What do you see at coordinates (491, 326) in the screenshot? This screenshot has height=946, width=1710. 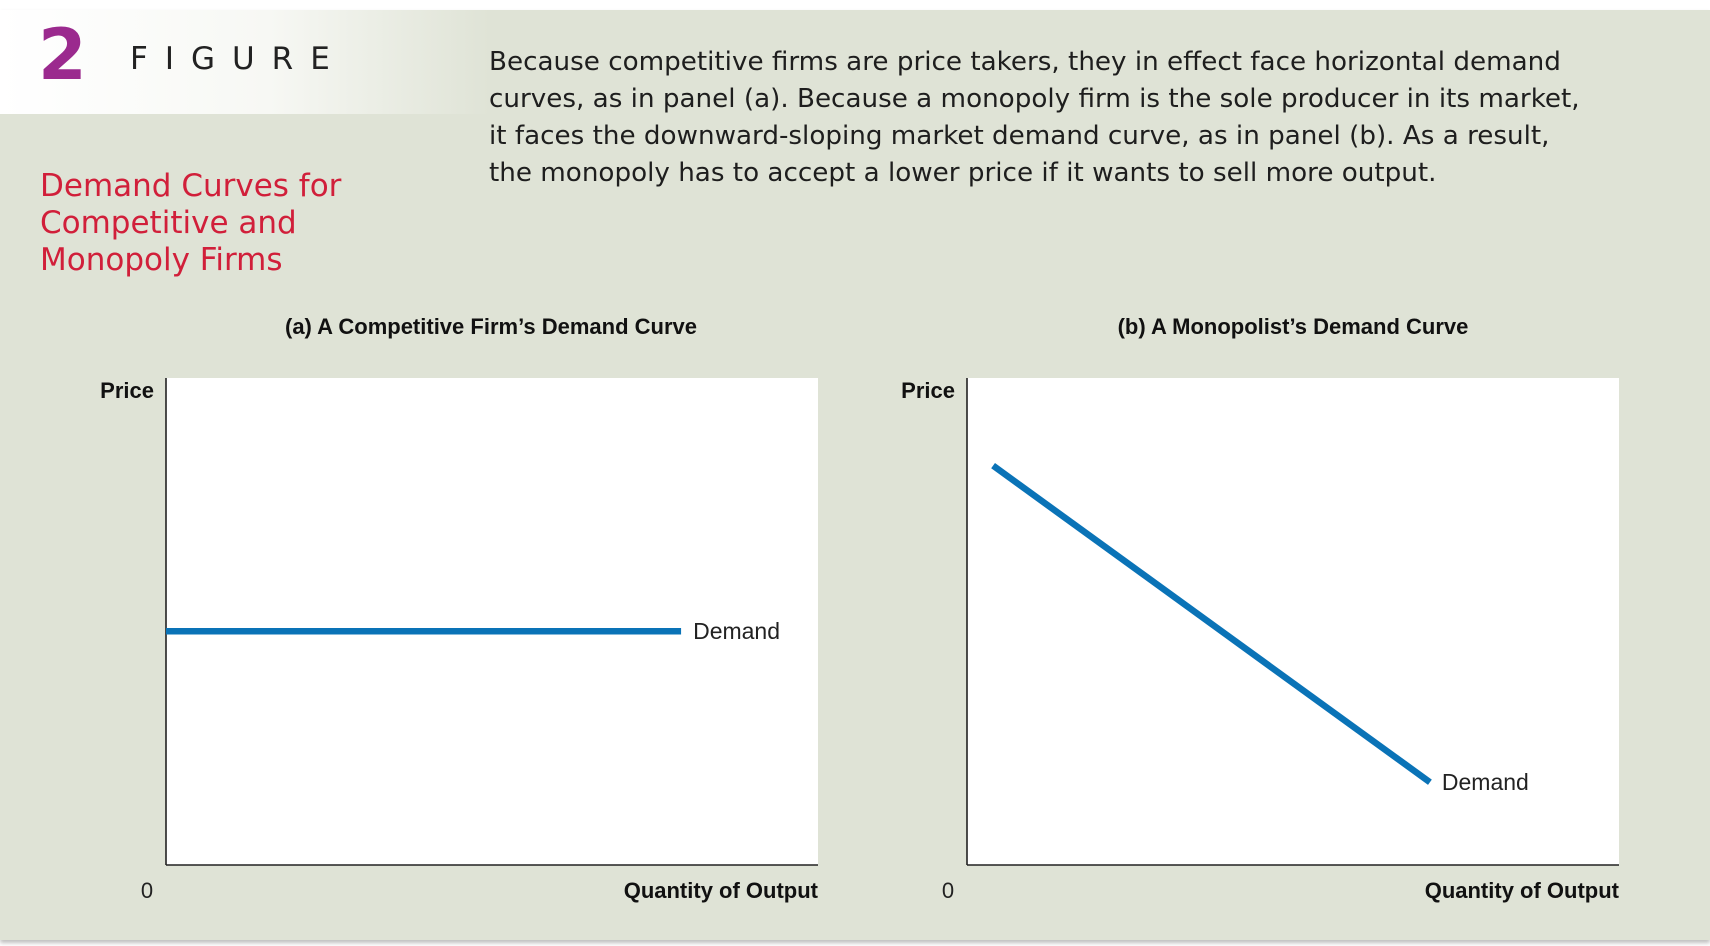 I see `panel-title: (a) A Competitive Firm’s Demand Curve` at bounding box center [491, 326].